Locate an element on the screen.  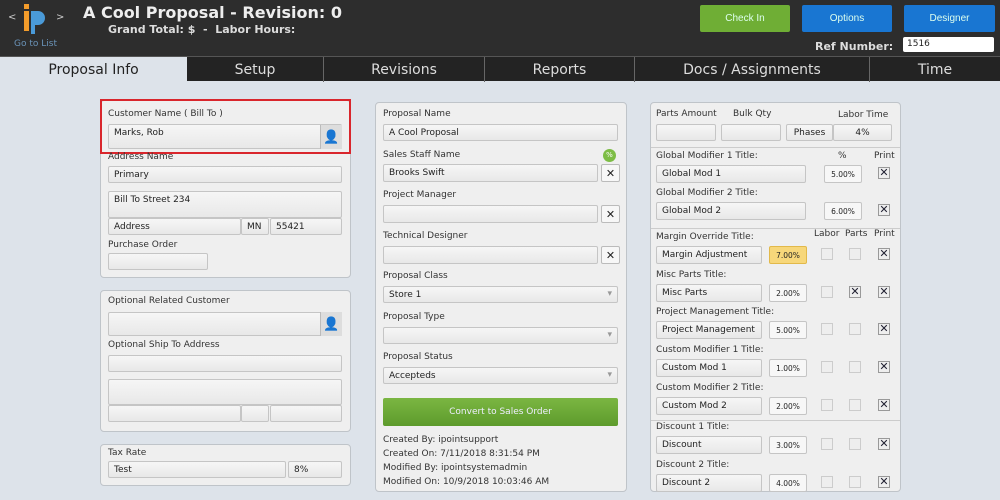
related-customer-picker-icon: 👤 is located at coordinates (331, 324).